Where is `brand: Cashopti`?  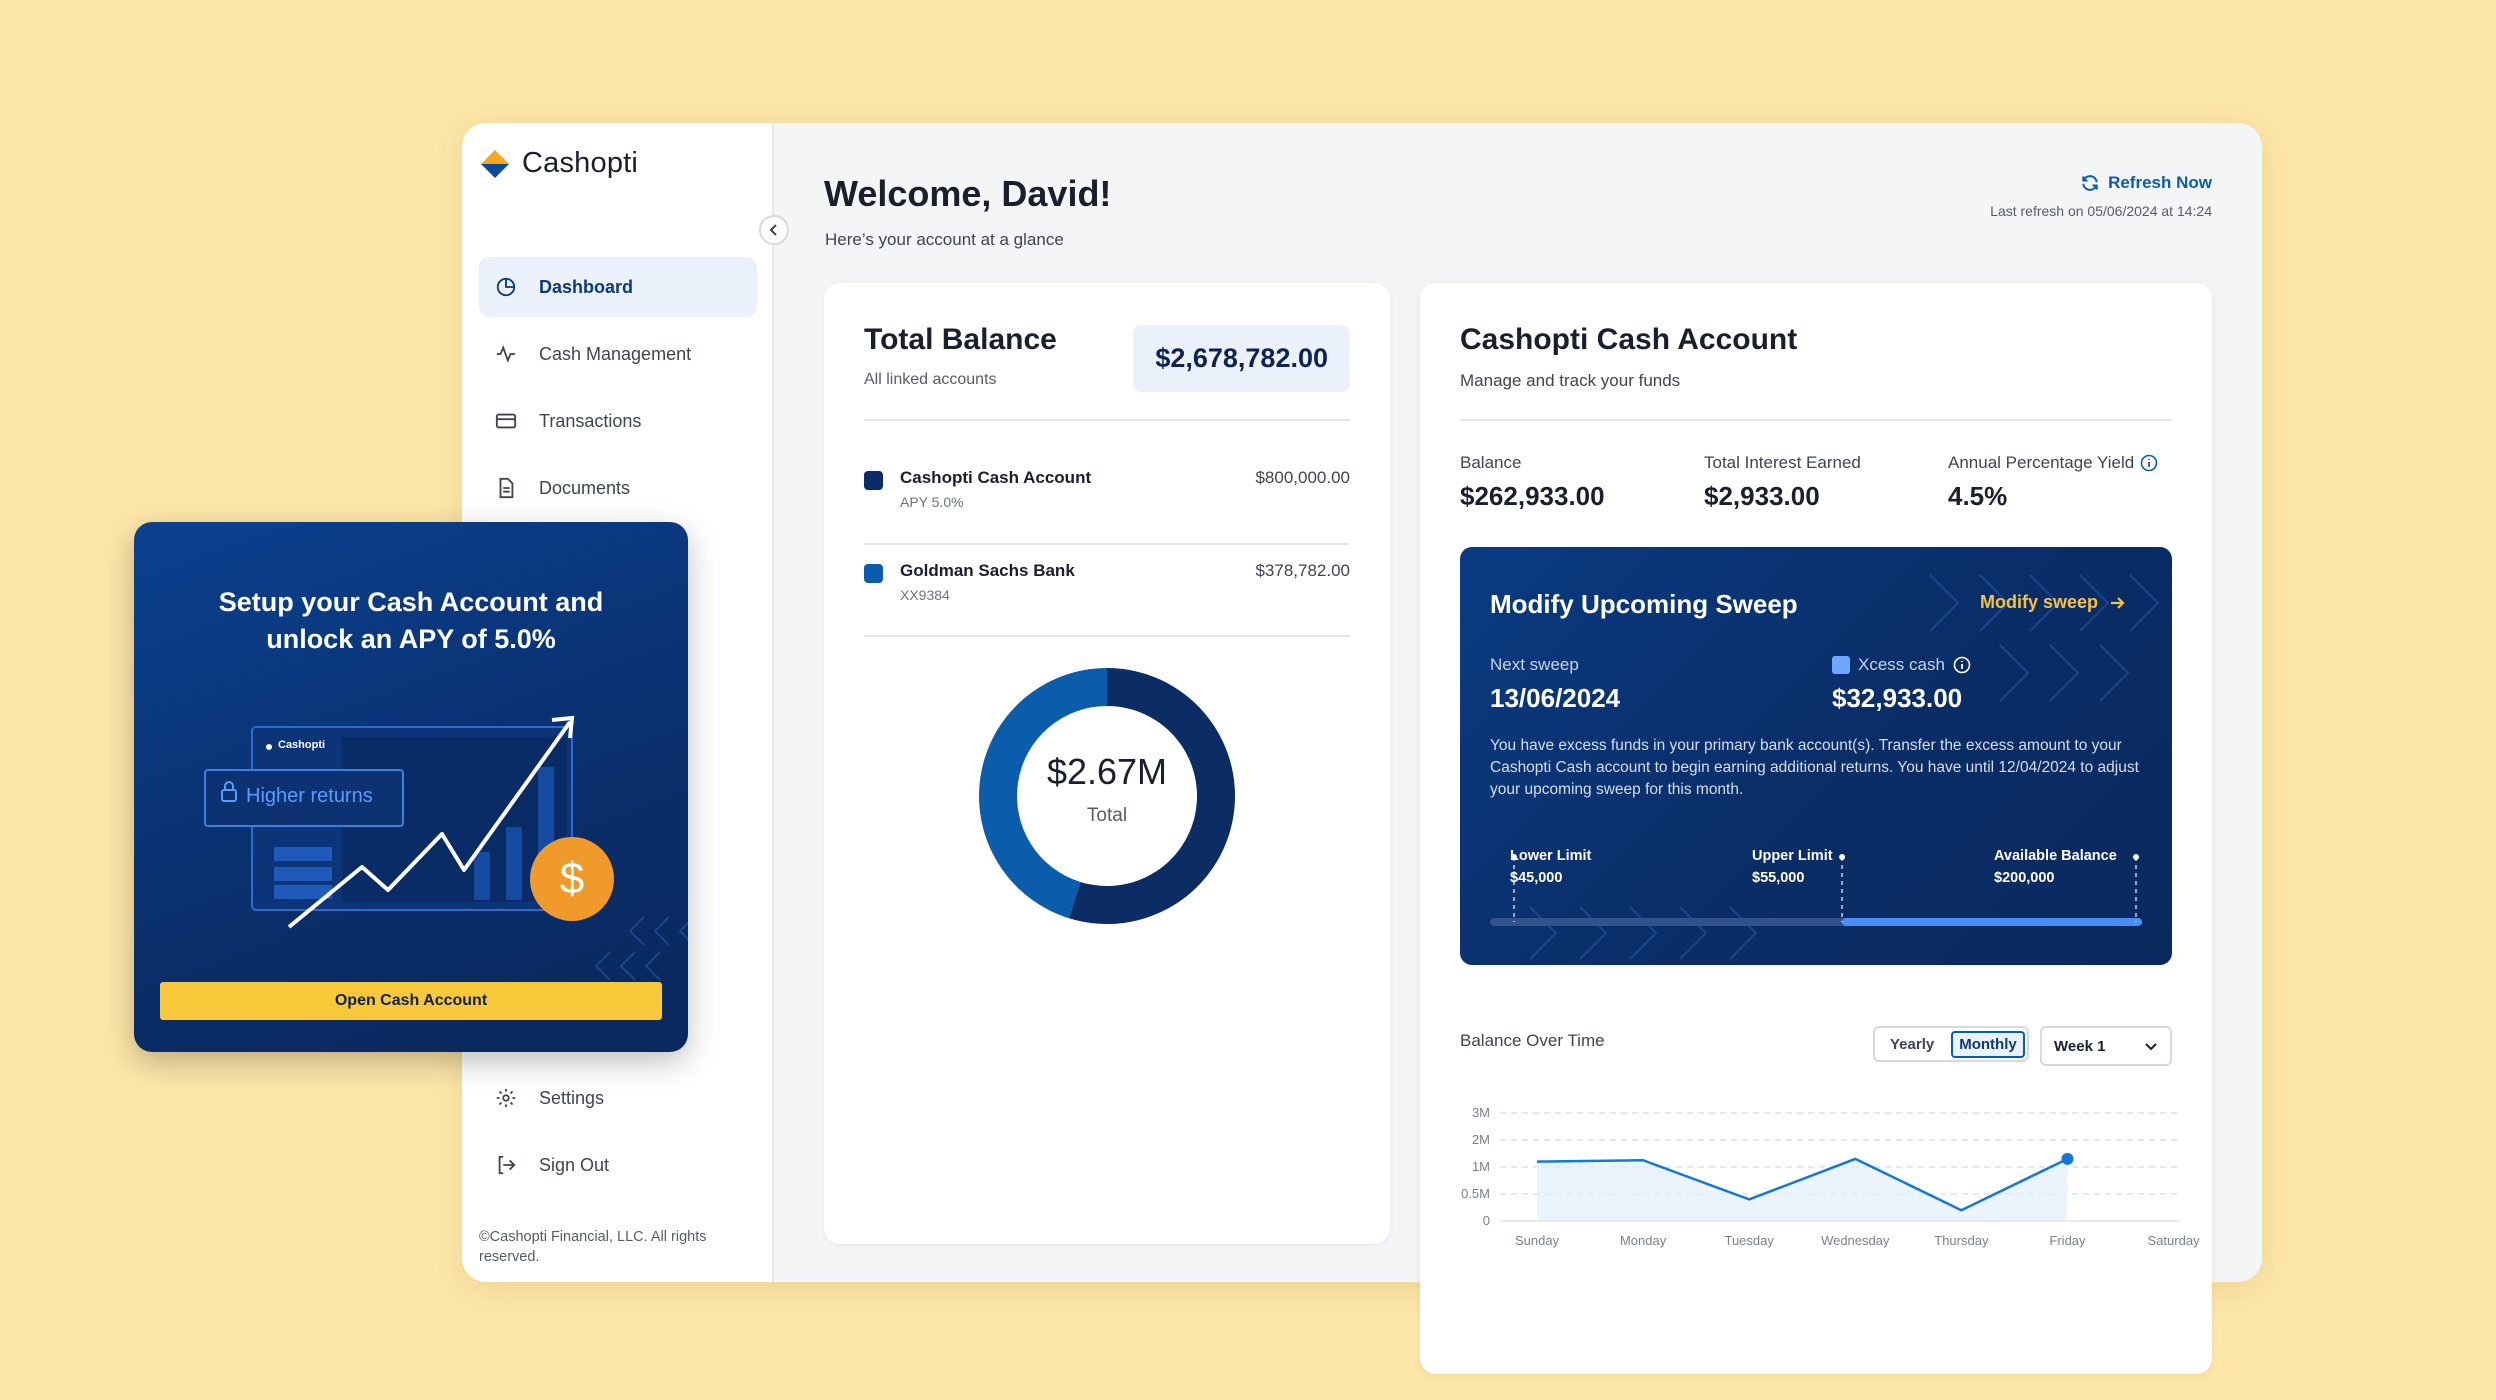
brand: Cashopti is located at coordinates (559, 163).